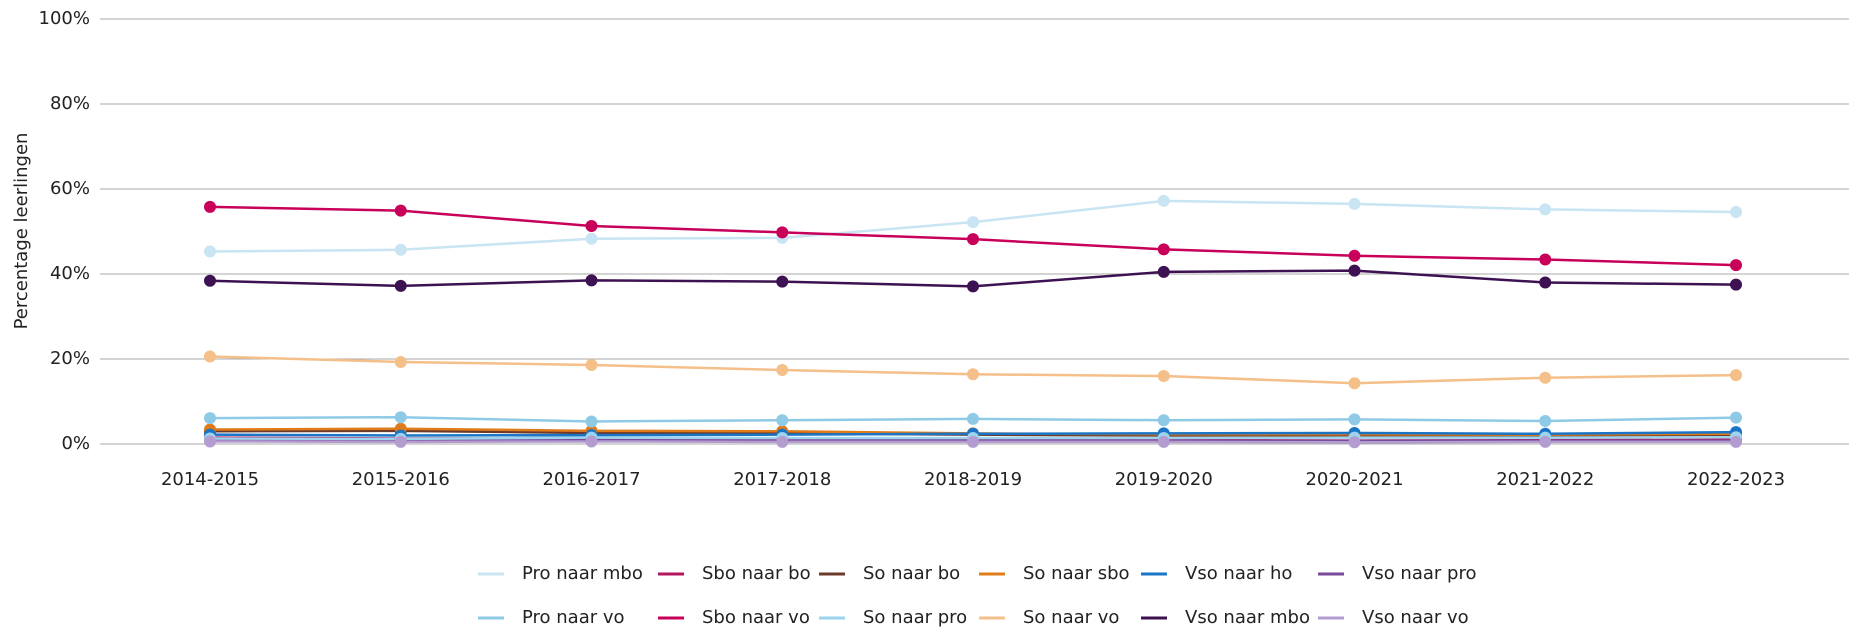 The width and height of the screenshot is (1849, 630). I want to click on legend-label: So naar pro, so click(915, 617).